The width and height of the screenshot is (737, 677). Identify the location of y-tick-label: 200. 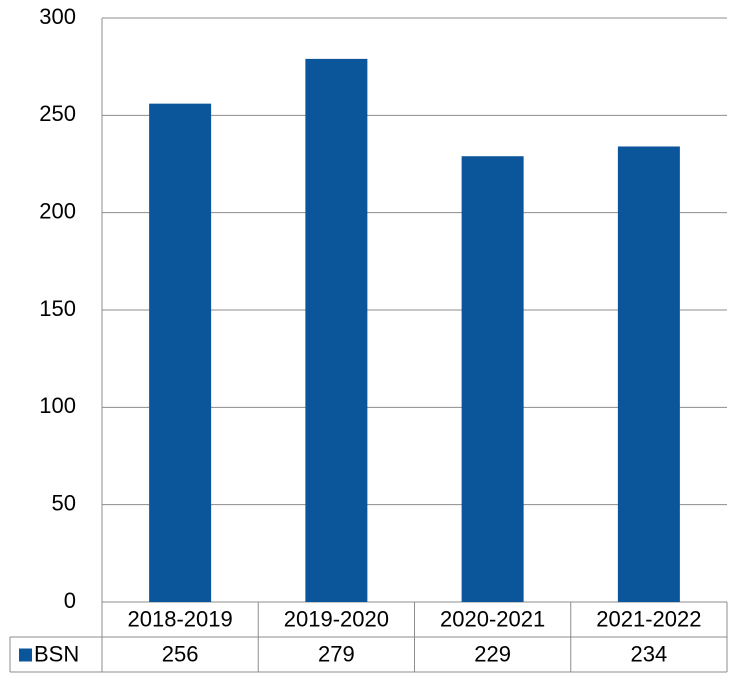
(57, 210).